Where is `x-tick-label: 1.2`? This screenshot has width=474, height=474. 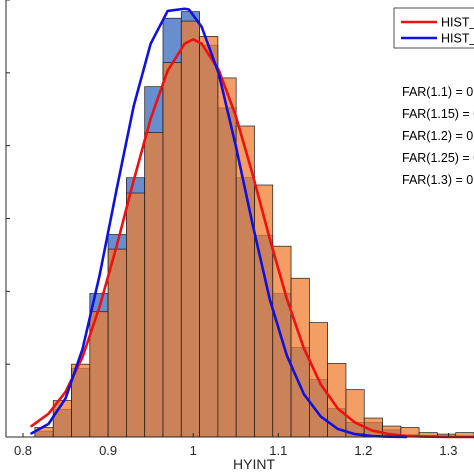 x-tick-label: 1.2 is located at coordinates (363, 450).